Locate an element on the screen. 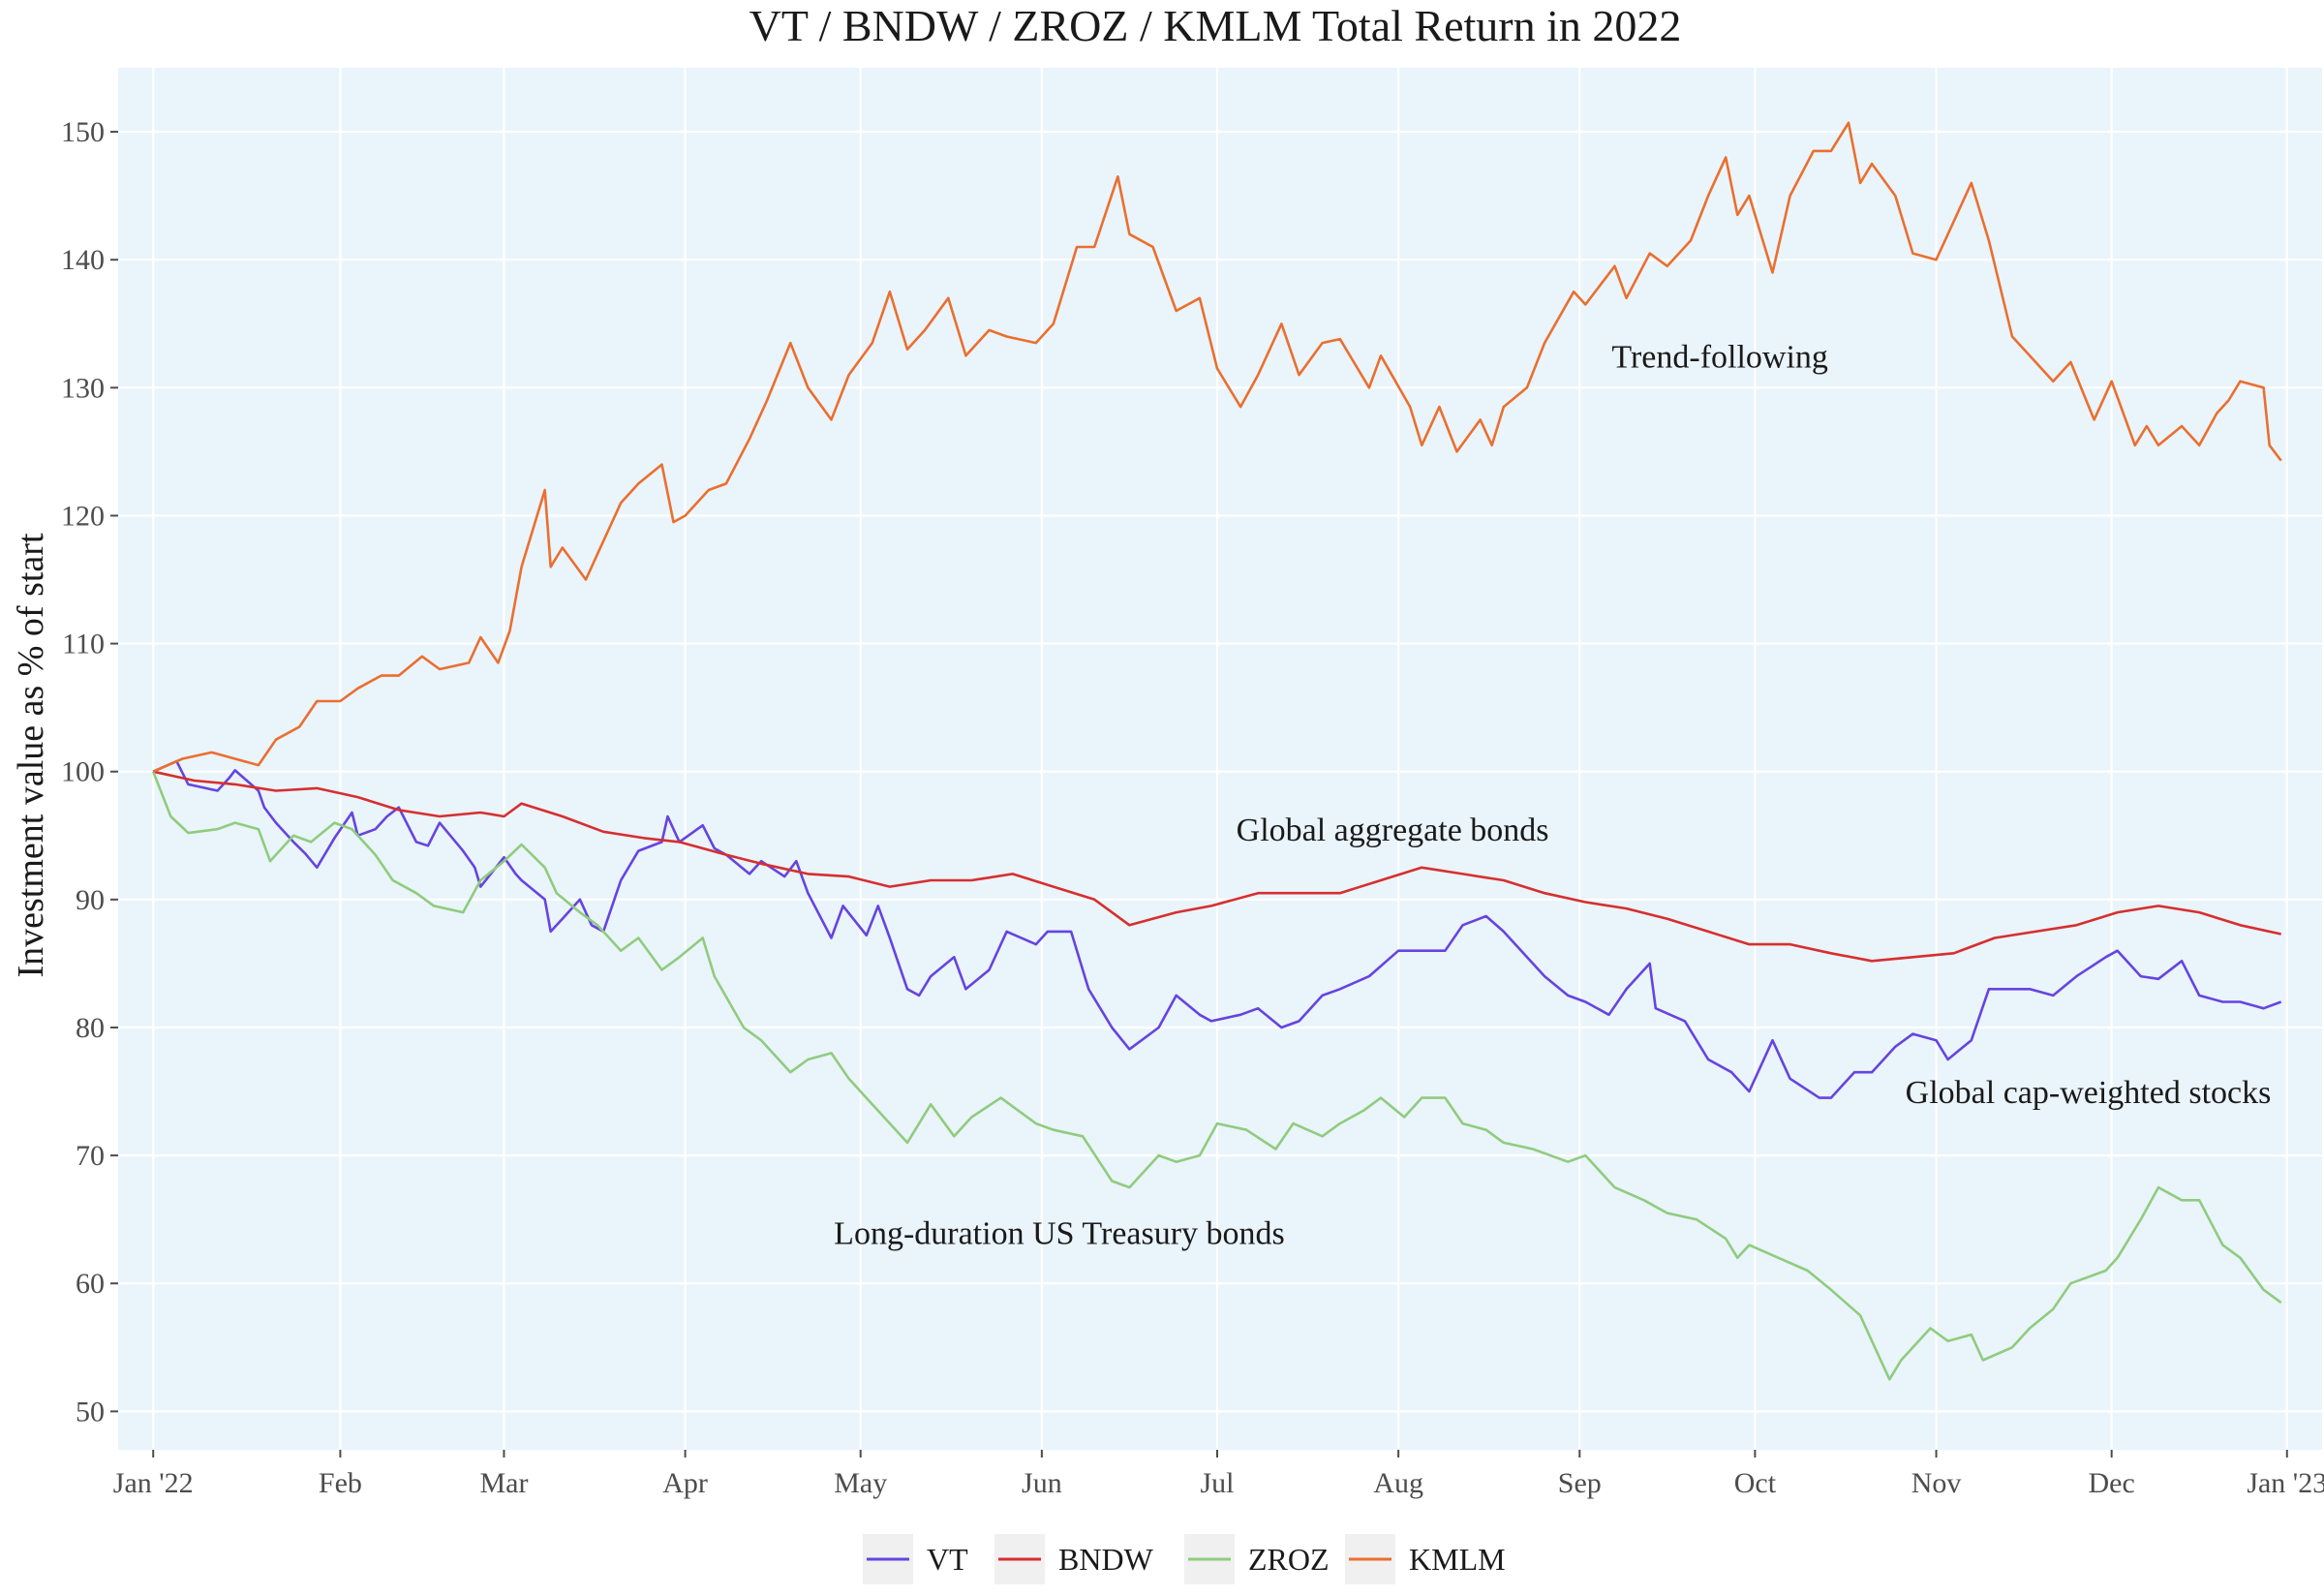 The width and height of the screenshot is (2324, 1596). y-tick-label: 60 is located at coordinates (91, 1284).